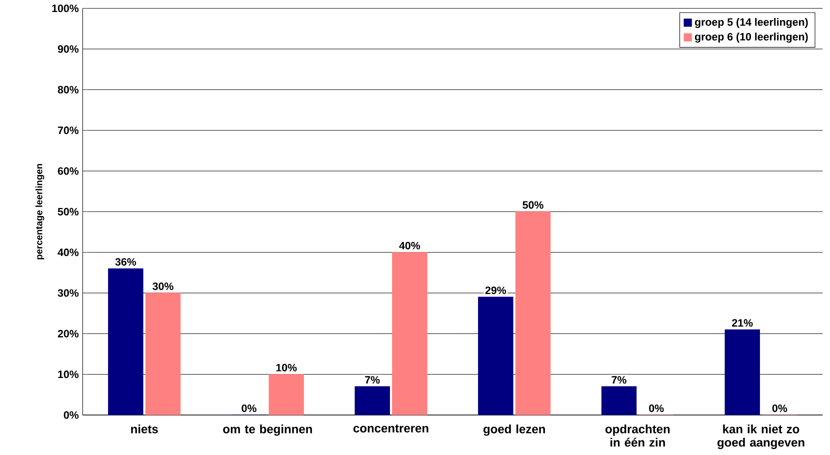 The height and width of the screenshot is (455, 830). What do you see at coordinates (71, 415) in the screenshot?
I see `y-tick-label: 0%` at bounding box center [71, 415].